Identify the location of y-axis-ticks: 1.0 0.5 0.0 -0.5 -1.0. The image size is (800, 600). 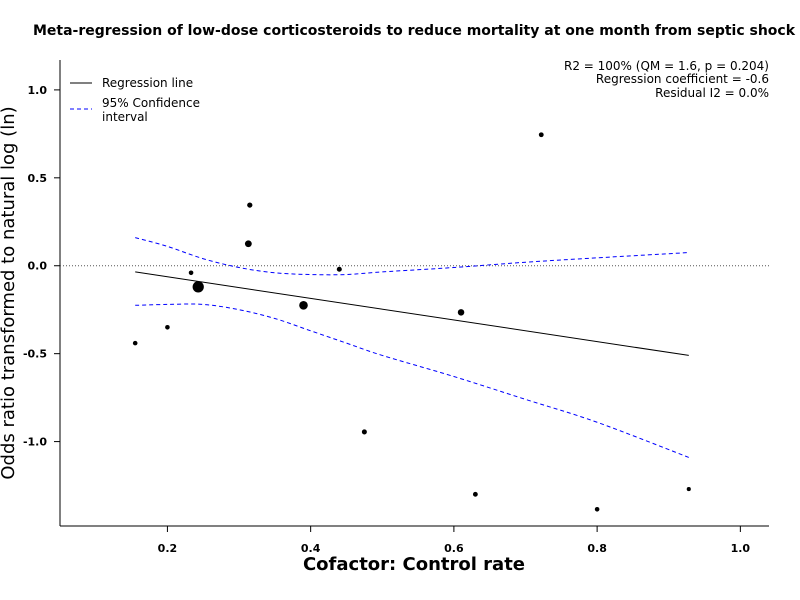
(41, 266).